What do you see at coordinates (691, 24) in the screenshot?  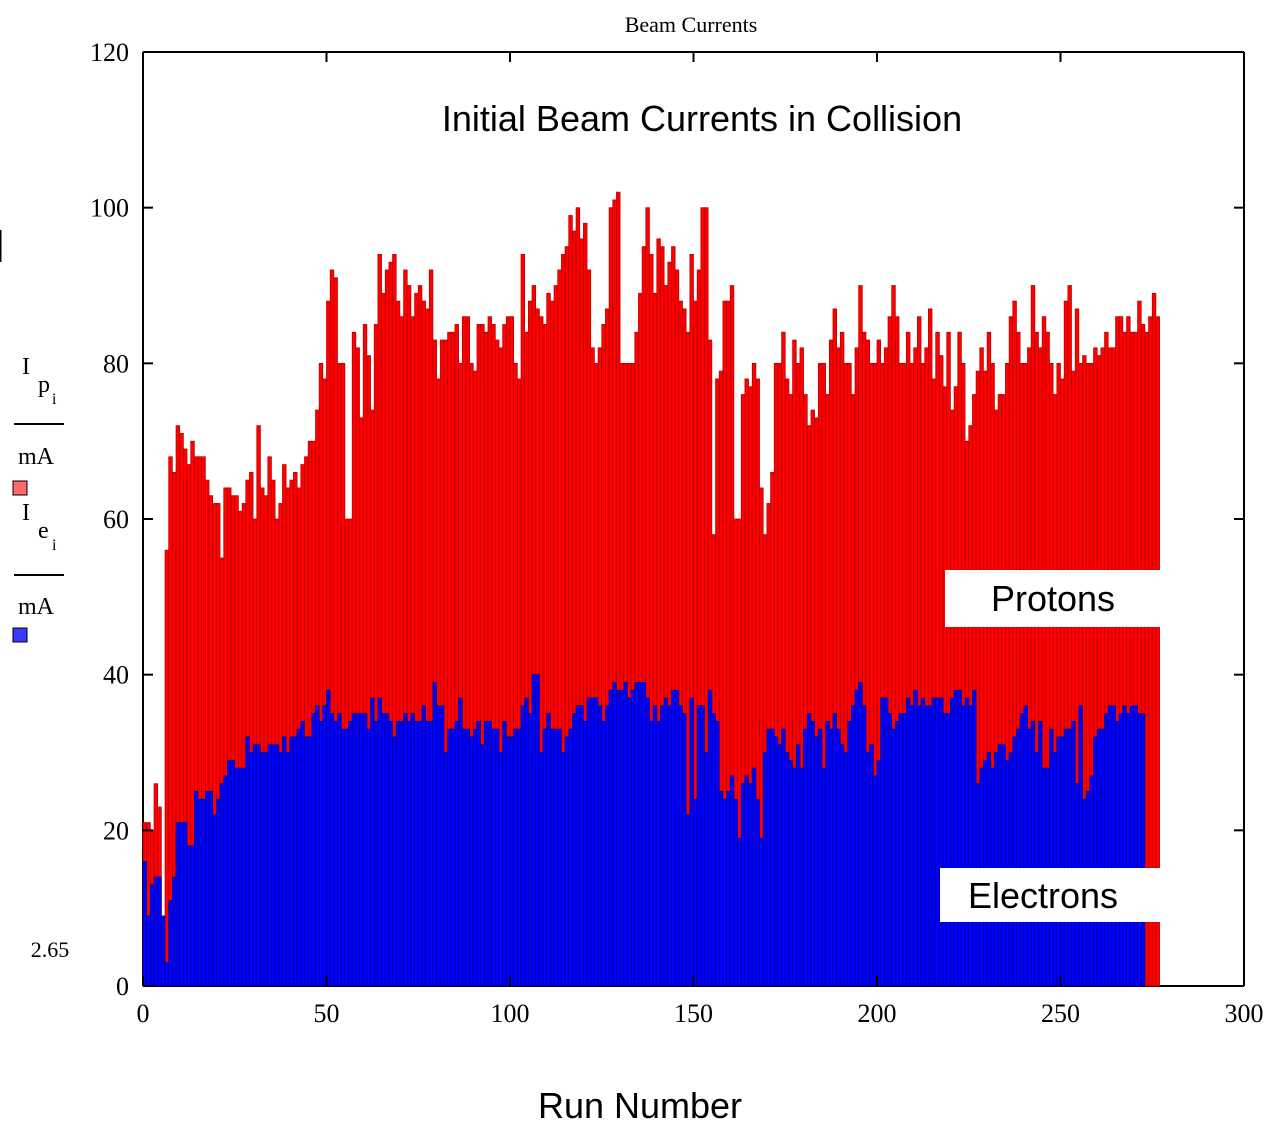 I see `window-title: Beam Currents` at bounding box center [691, 24].